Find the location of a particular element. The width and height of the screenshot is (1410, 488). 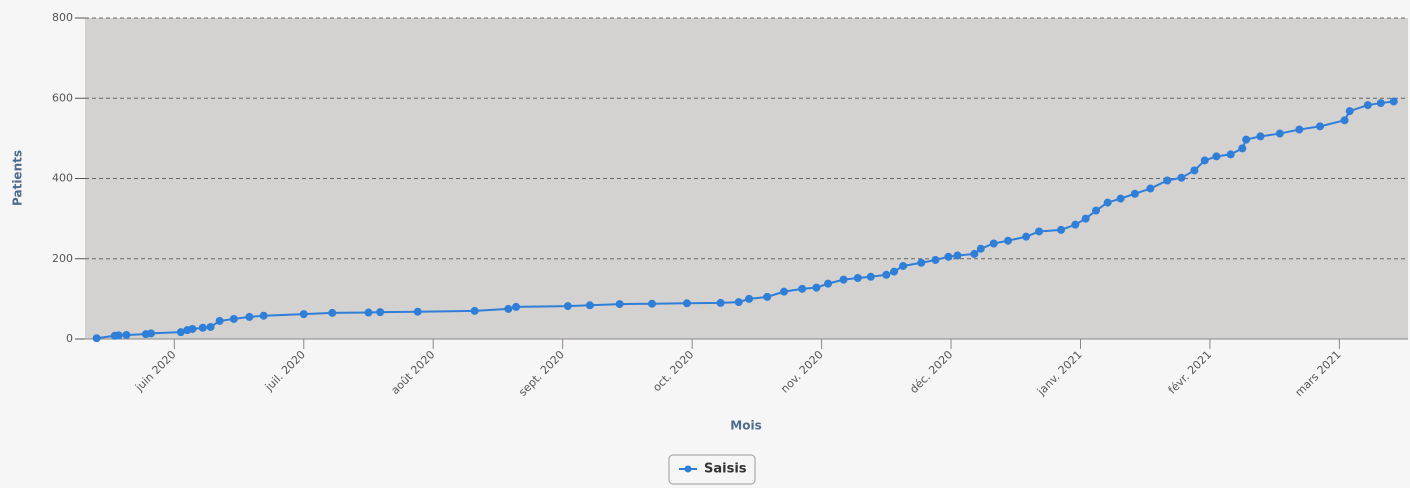

legend-box is located at coordinates (712, 469).